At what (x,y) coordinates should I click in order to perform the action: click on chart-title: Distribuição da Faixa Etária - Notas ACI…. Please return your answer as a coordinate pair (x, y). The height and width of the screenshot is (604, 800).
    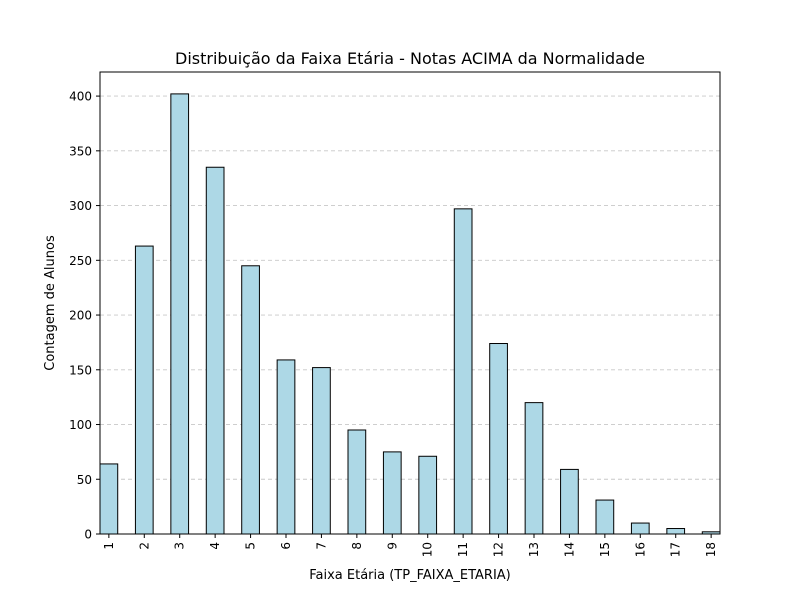
    Looking at the image, I should click on (410, 58).